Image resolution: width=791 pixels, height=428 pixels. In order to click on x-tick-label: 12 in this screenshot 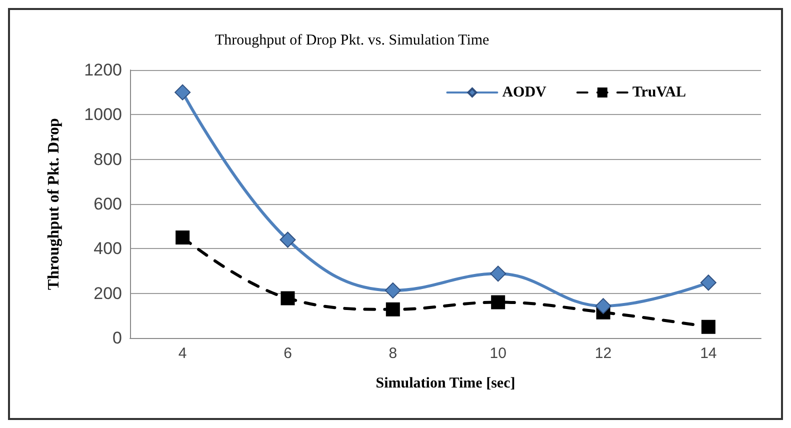, I will do `click(603, 353)`.